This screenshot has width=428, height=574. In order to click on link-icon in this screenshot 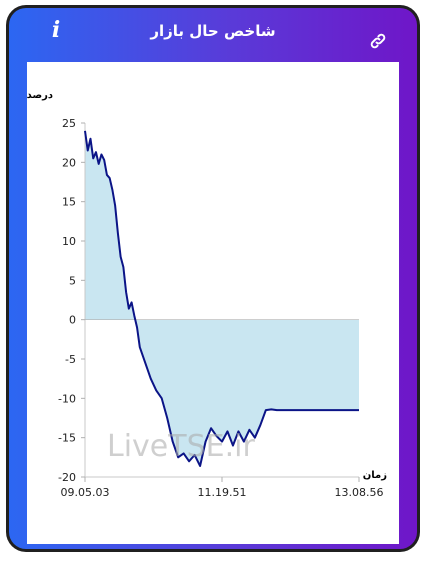, I will do `click(378, 41)`.